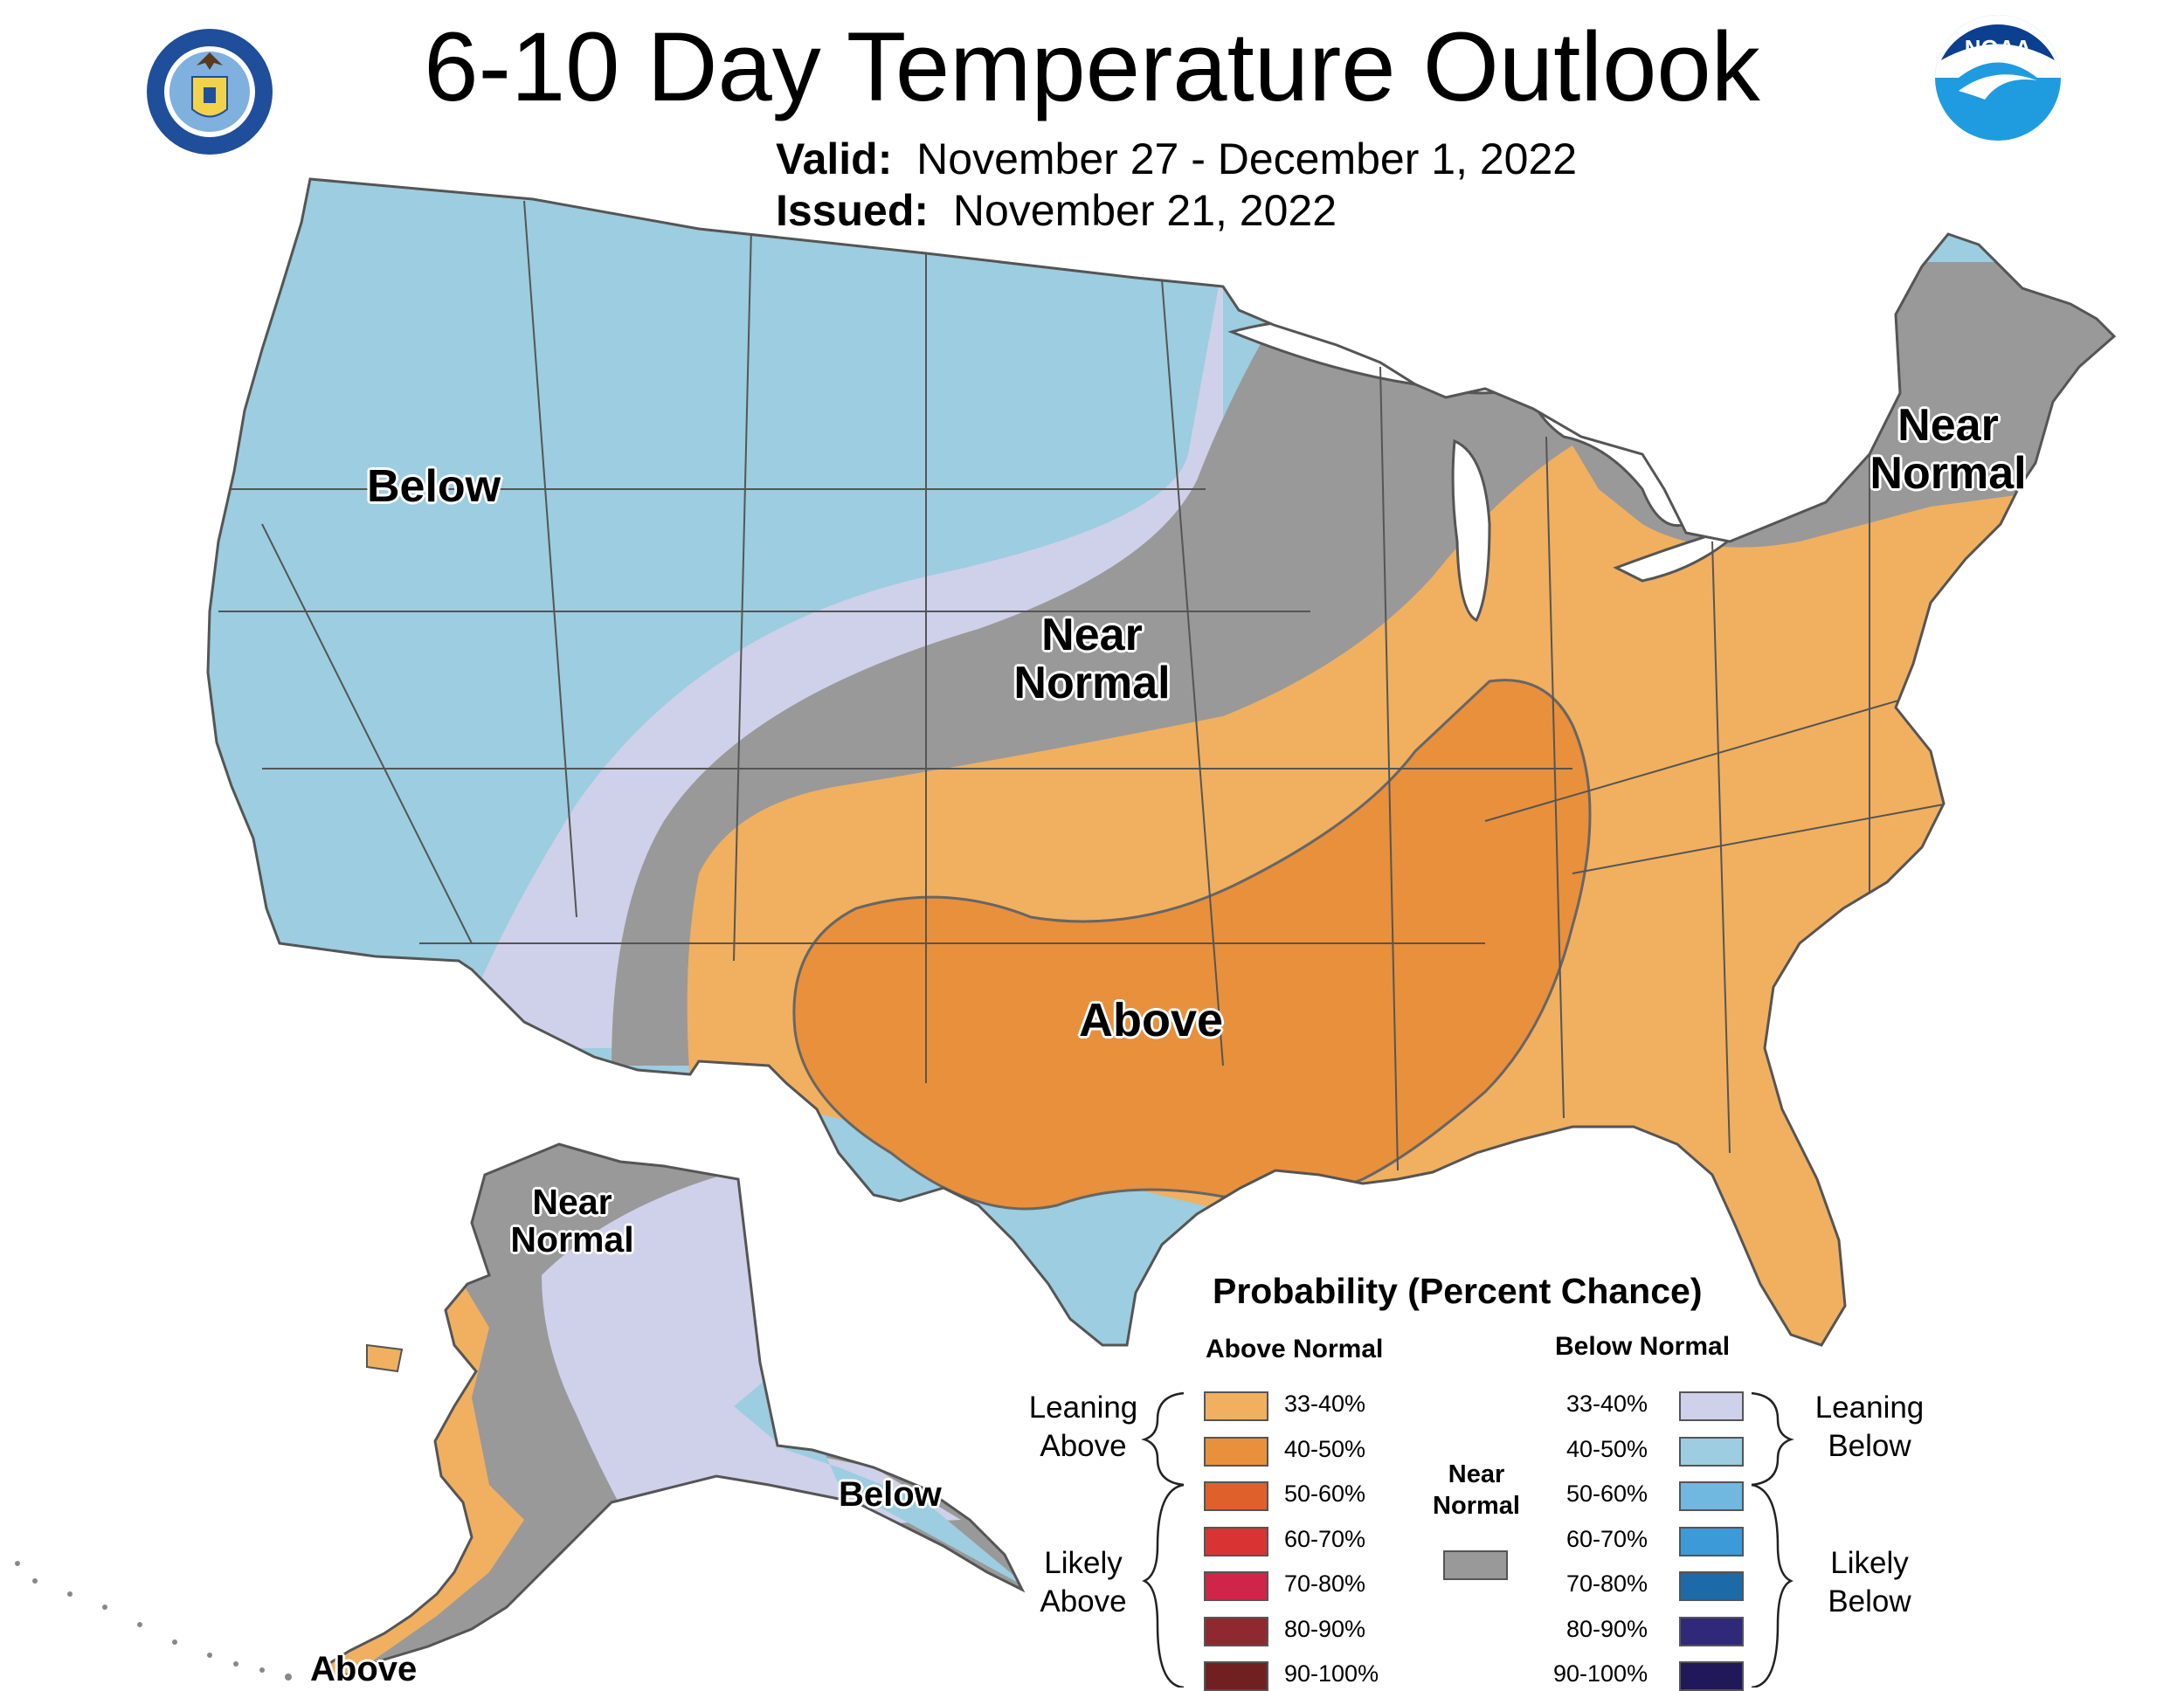 Image resolution: width=2184 pixels, height=1691 pixels. Describe the element at coordinates (1643, 1346) in the screenshot. I see `legend-below-header: Below Normal` at that location.